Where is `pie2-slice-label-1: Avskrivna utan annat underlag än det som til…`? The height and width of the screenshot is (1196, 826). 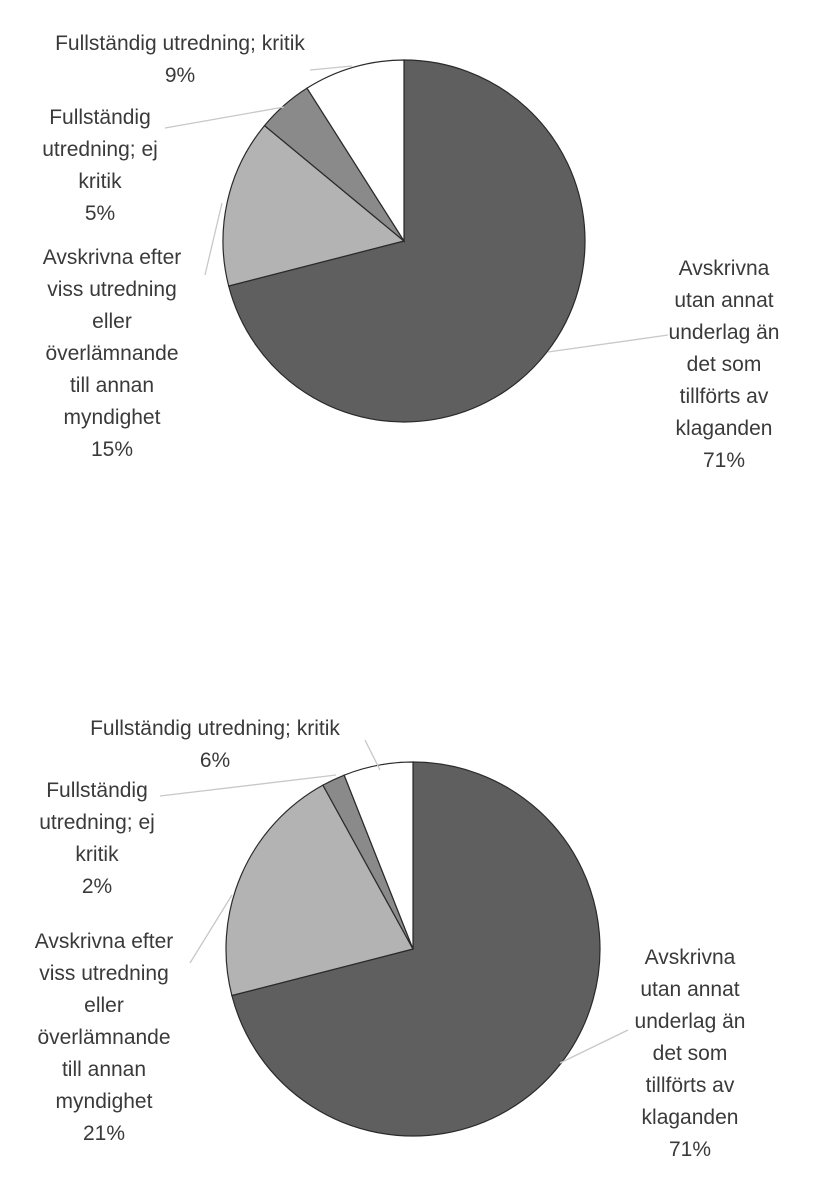
pie2-slice-label-1: Avskrivna utan annat underlag än det som til… is located at coordinates (690, 1053).